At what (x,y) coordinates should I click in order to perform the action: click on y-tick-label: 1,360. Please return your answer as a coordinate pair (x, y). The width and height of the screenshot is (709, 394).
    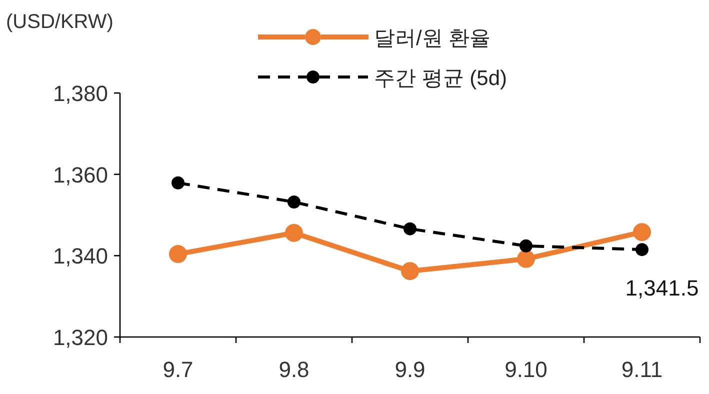
    Looking at the image, I should click on (80, 175).